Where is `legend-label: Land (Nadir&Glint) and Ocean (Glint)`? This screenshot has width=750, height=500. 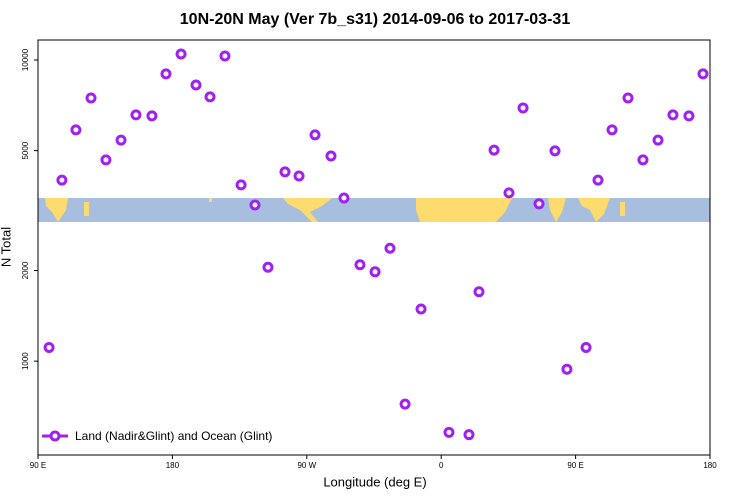
legend-label: Land (Nadir&Glint) and Ocean (Glint) is located at coordinates (173, 436).